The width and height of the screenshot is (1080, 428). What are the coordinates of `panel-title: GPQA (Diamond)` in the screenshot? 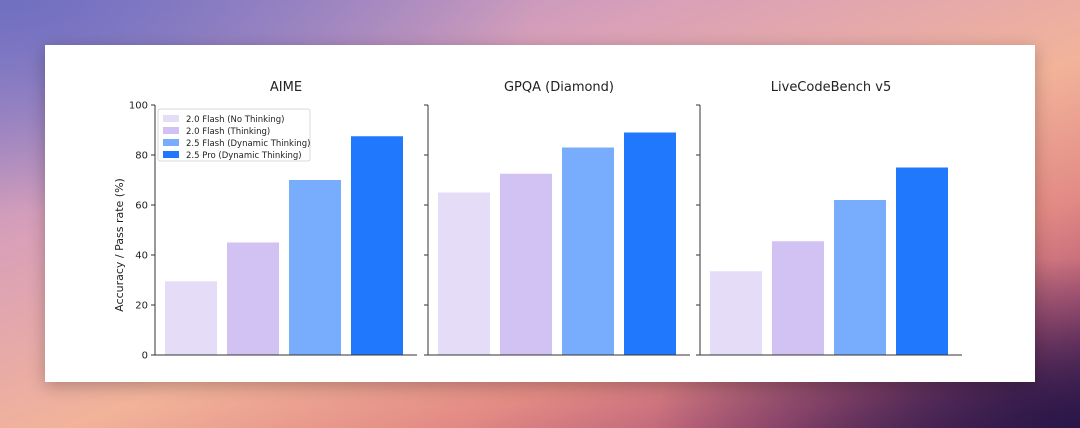 It's located at (559, 87).